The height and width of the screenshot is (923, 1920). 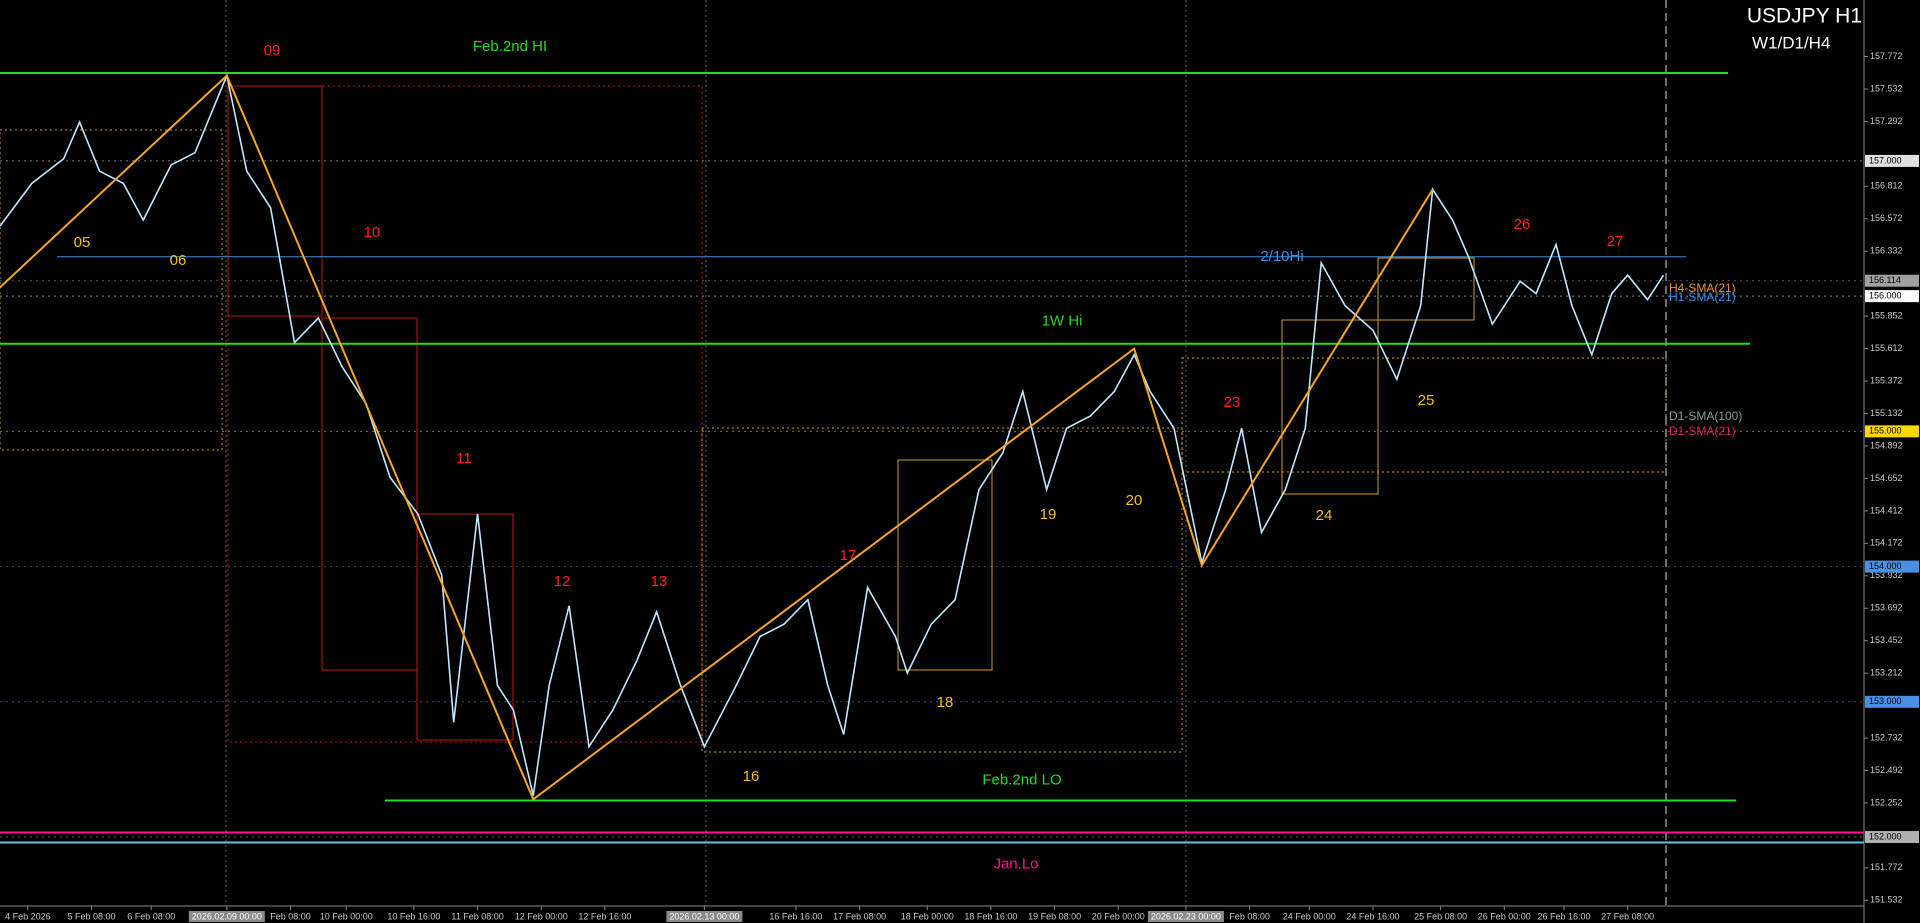 What do you see at coordinates (1702, 288) in the screenshot?
I see `sma-label: H4-SMA(21)` at bounding box center [1702, 288].